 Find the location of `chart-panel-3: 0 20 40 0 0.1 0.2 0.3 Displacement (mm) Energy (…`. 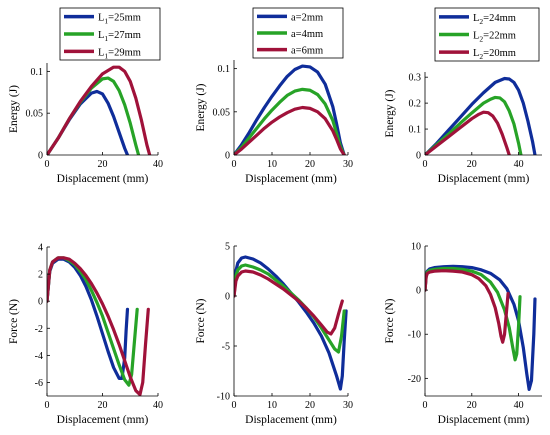

chart-panel-3: 0 20 40 0 0.1 0.2 0.3 Displacement (mm) Energy (… is located at coordinates (463, 96).